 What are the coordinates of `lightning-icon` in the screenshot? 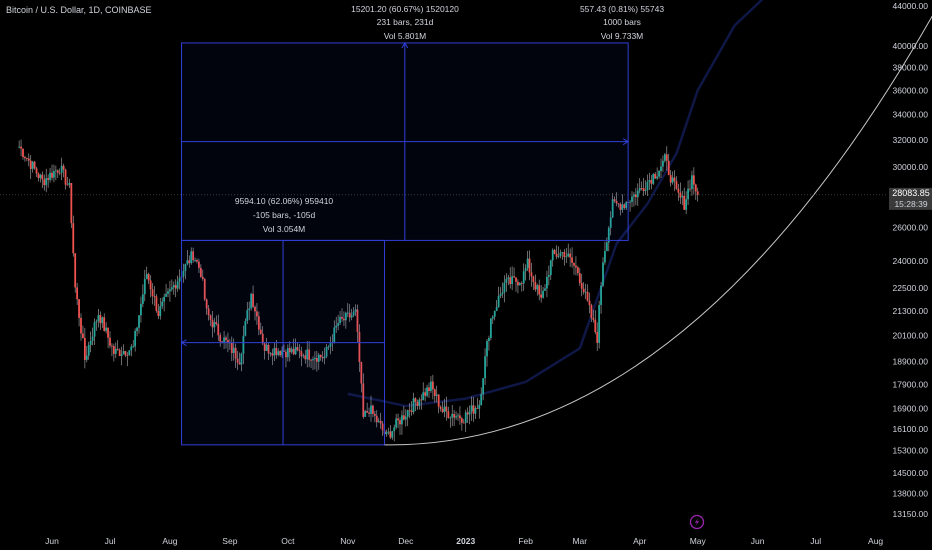 It's located at (697, 522).